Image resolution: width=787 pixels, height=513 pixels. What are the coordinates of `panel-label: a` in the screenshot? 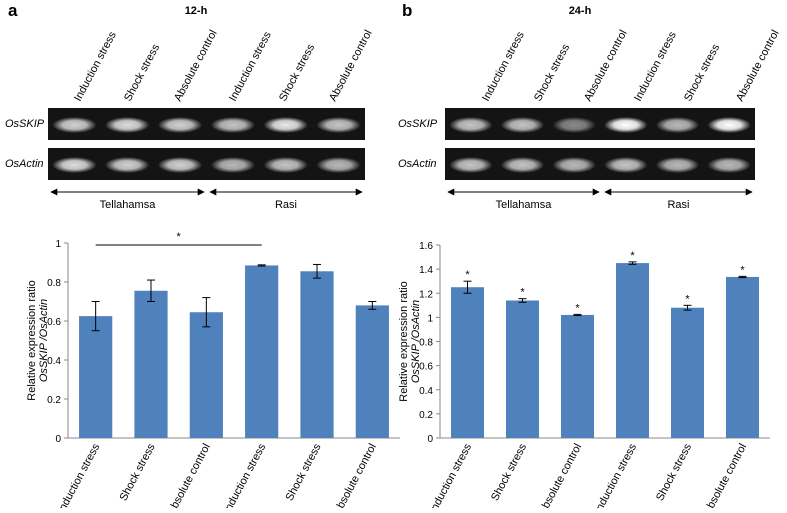 It's located at (13, 10).